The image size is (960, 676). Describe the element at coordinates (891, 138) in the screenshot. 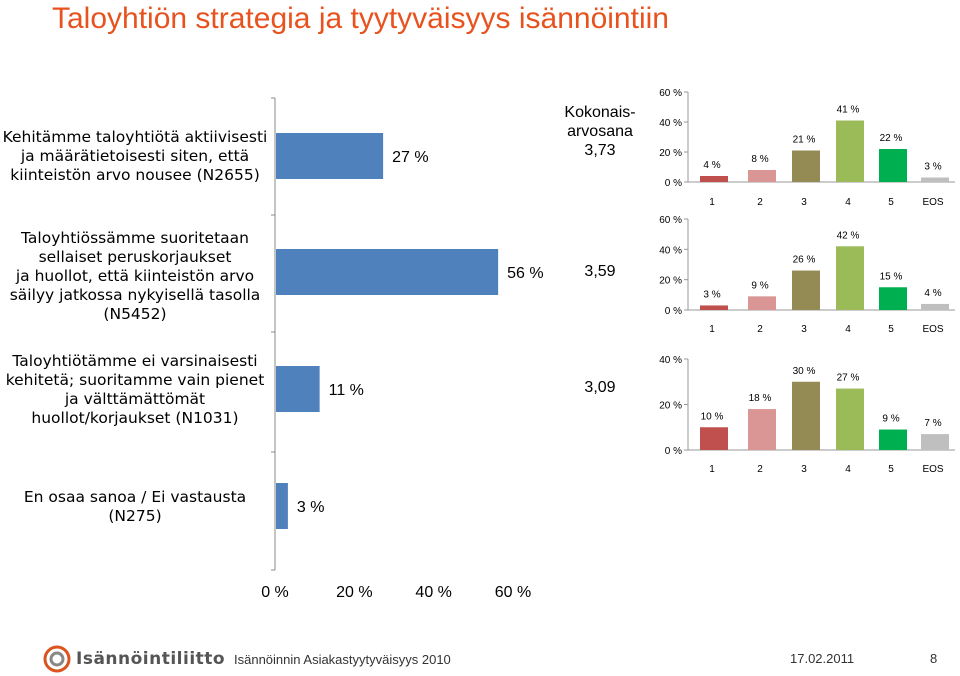

I see `panel-bar-value-label: 22 %` at that location.